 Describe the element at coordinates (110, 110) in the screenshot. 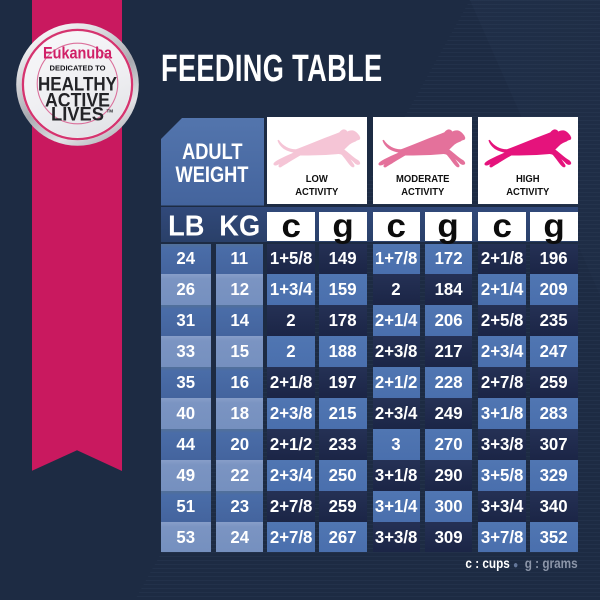

I see `svg-text: TM` at that location.